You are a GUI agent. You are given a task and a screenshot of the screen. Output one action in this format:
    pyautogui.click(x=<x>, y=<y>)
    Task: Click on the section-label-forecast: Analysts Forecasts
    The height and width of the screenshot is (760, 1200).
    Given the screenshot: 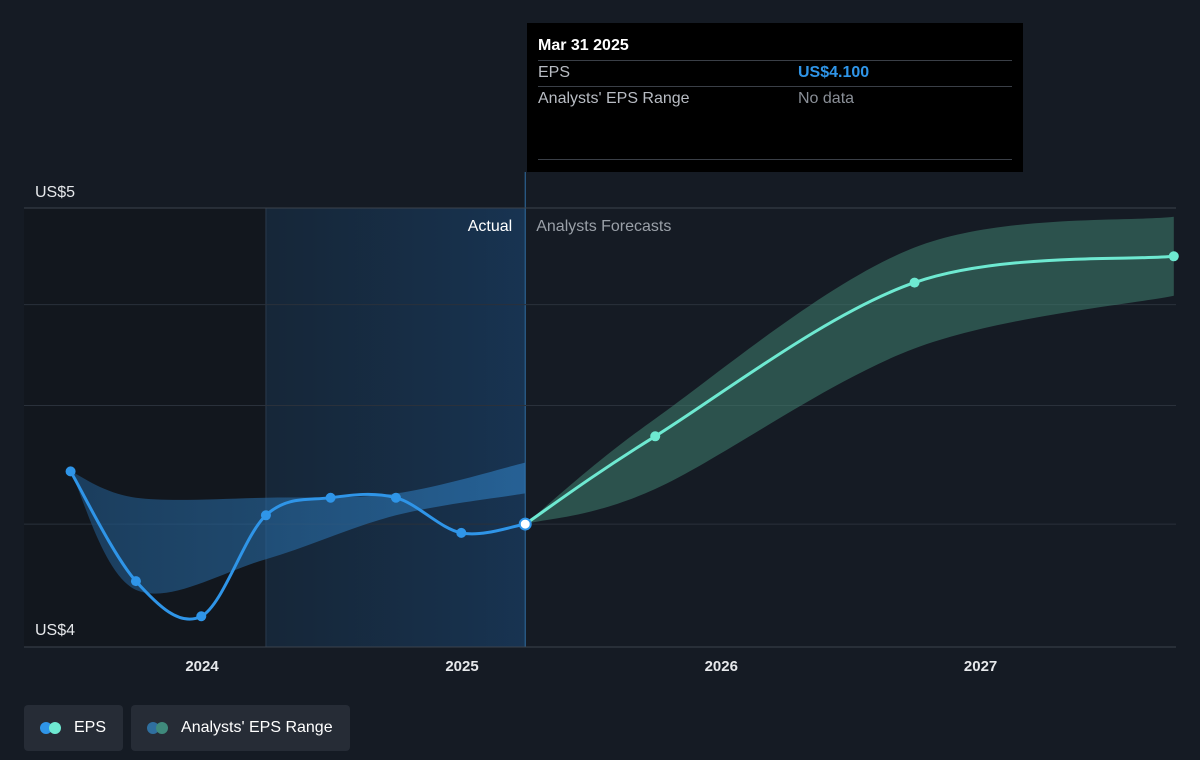 What is the action you would take?
    pyautogui.click(x=603, y=226)
    